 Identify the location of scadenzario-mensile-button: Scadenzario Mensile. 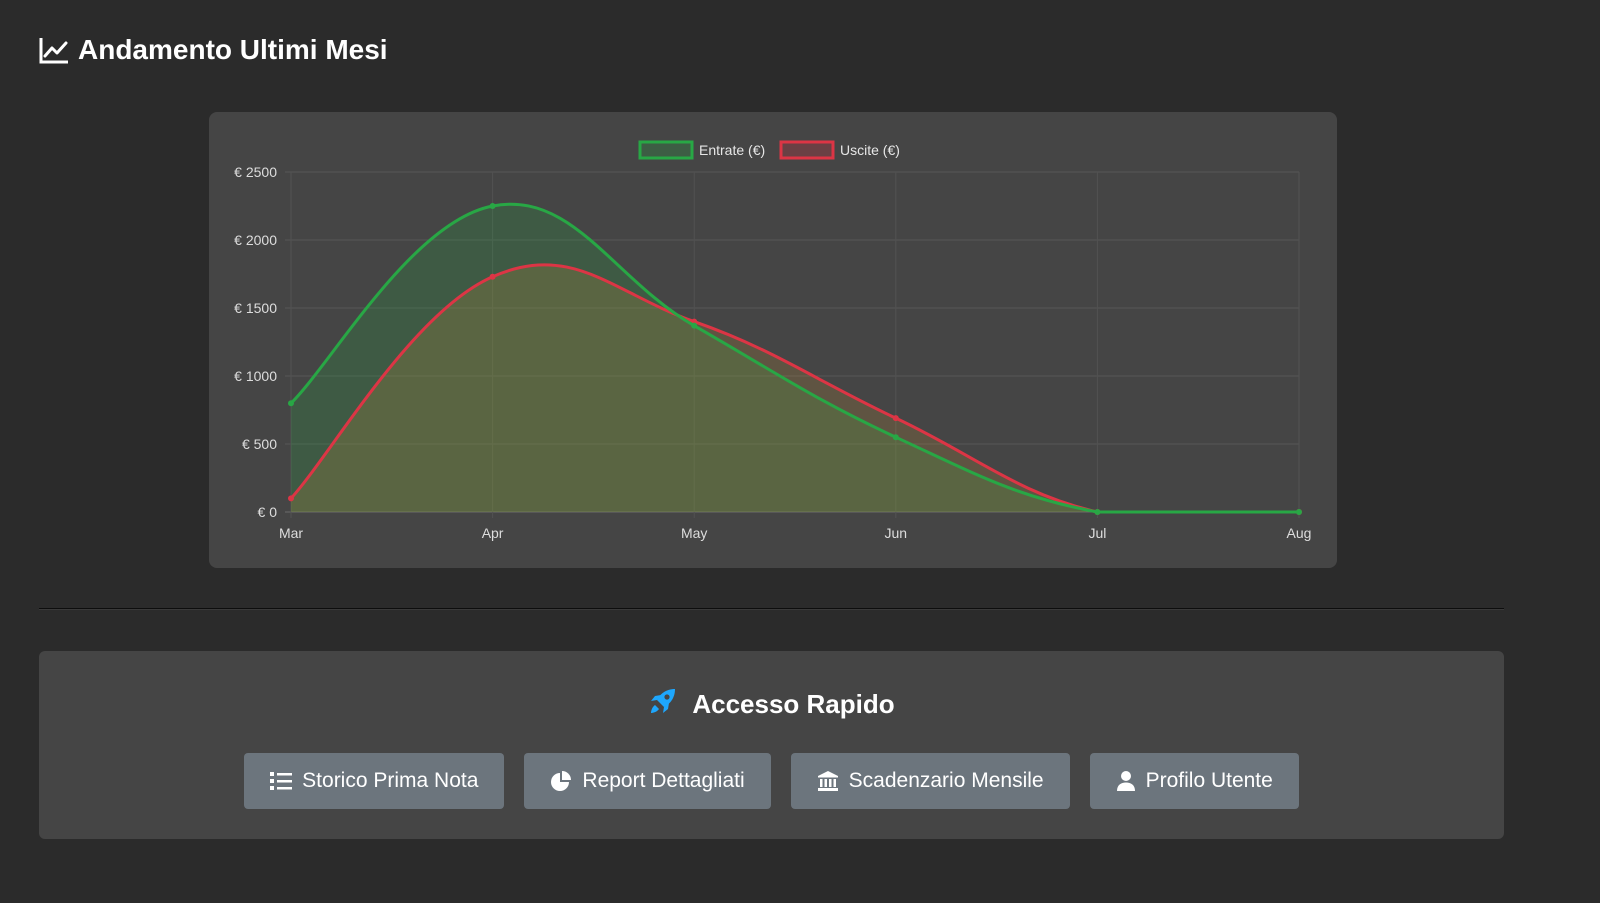
(930, 781).